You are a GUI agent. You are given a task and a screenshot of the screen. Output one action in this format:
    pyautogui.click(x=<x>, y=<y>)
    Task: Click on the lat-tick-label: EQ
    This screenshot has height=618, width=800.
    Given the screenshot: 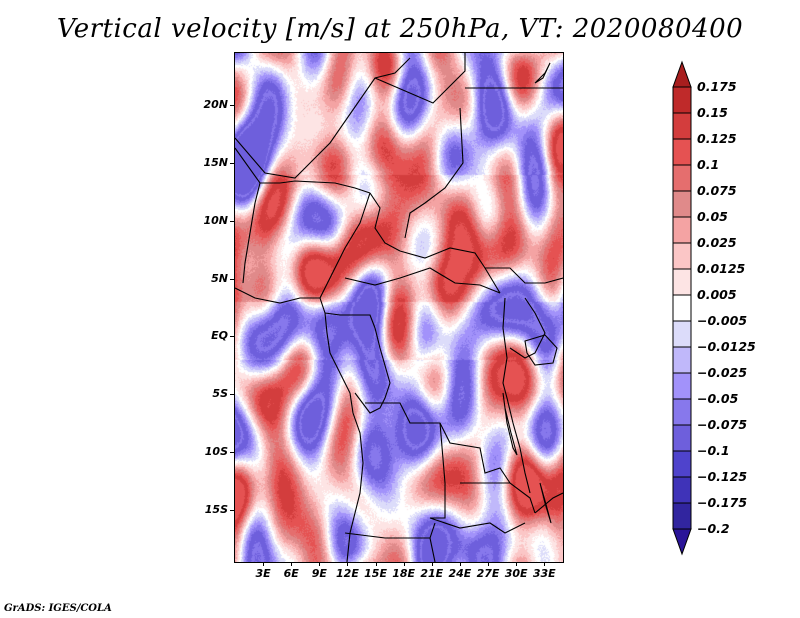 What is the action you would take?
    pyautogui.click(x=219, y=336)
    